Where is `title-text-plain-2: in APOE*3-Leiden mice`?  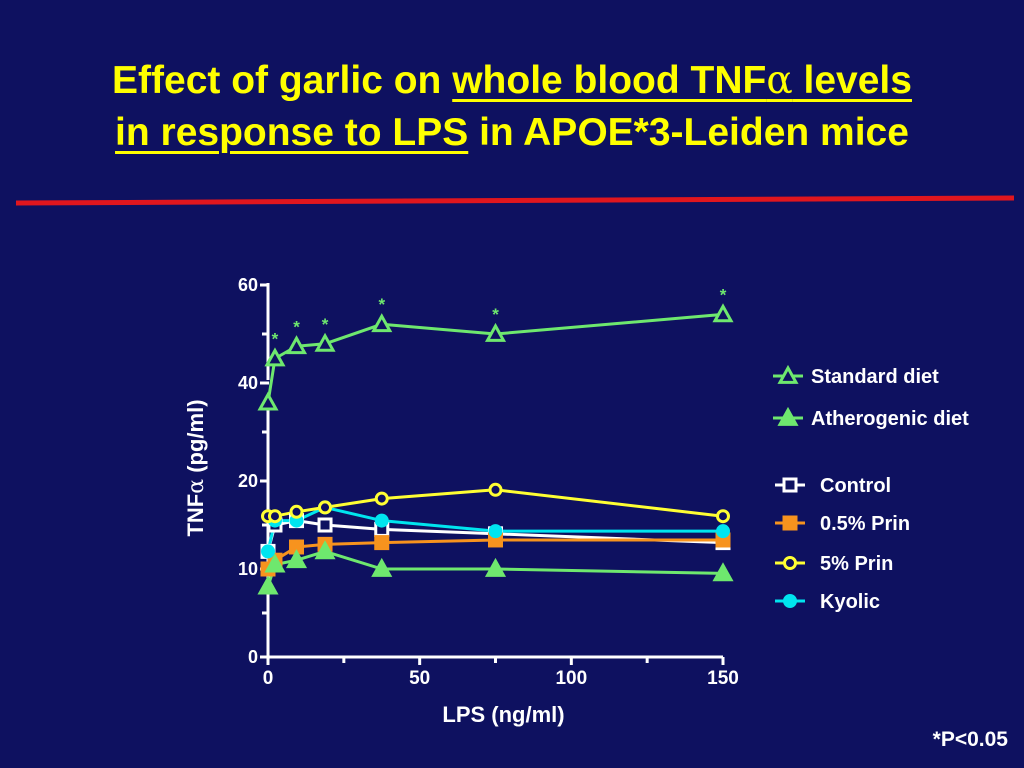
title-text-plain-2: in APOE*3-Leiden mice is located at coordinates (688, 132).